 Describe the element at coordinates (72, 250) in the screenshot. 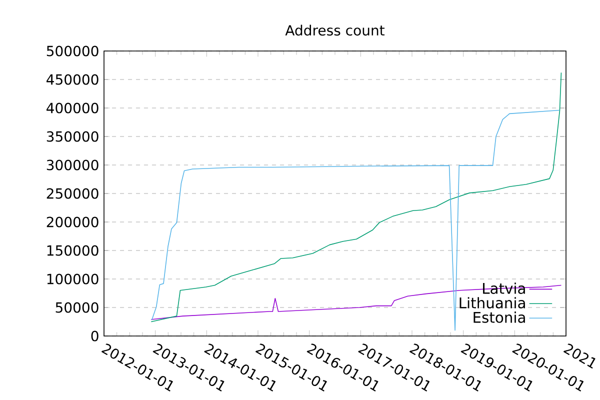

I see `y-tick-label: 150000` at that location.